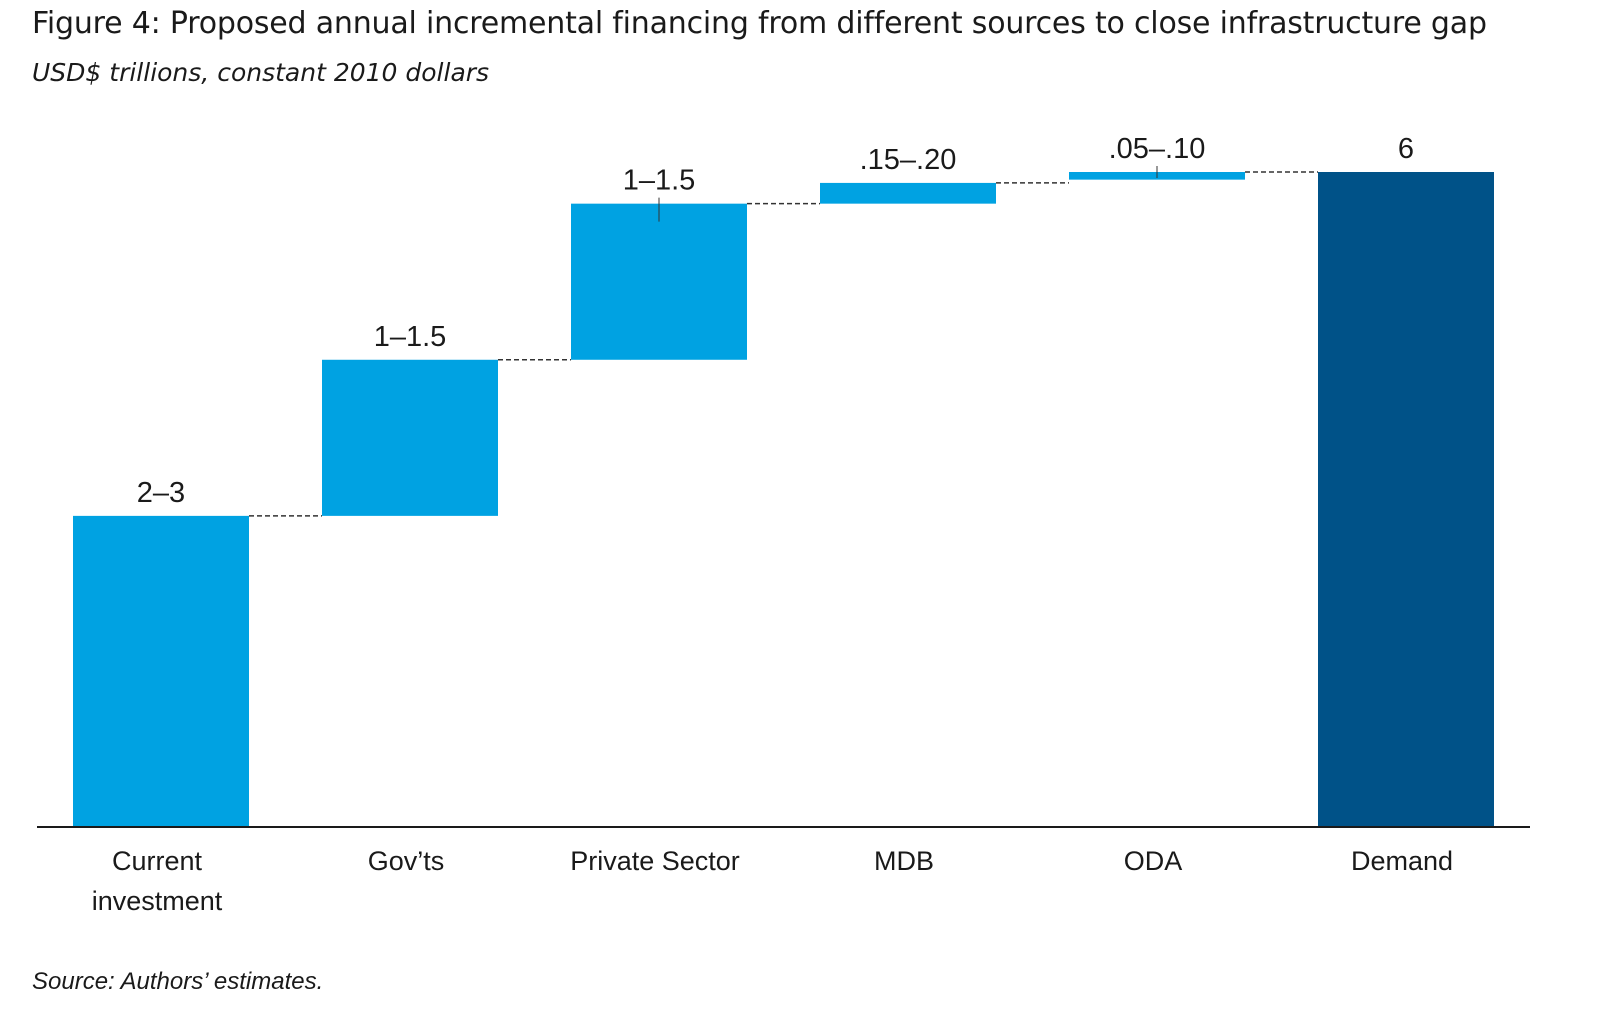  I want to click on category-label: ODA, so click(1153, 861).